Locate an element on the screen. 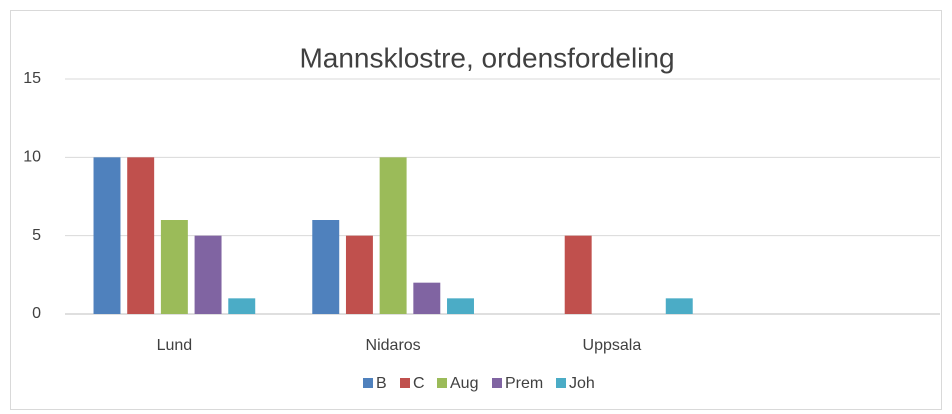 This screenshot has width=952, height=414. legend-label: B is located at coordinates (381, 383).